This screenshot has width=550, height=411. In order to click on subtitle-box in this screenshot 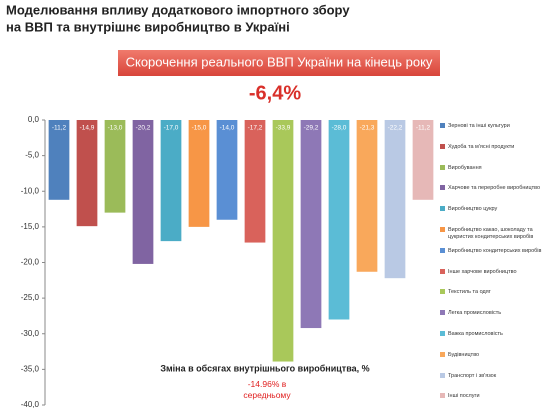, I will do `click(279, 63)`.